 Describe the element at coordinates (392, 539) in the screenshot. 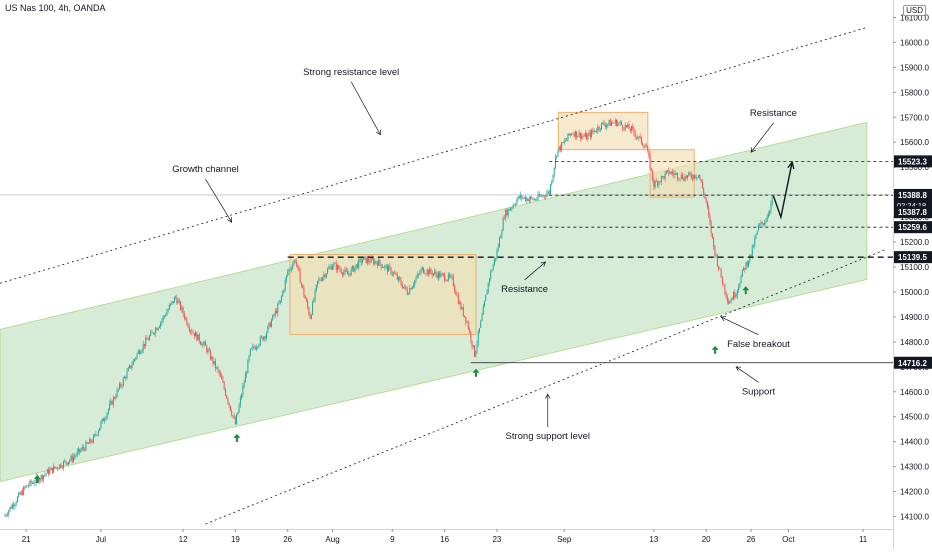

I see `time-tick-label: 9` at that location.